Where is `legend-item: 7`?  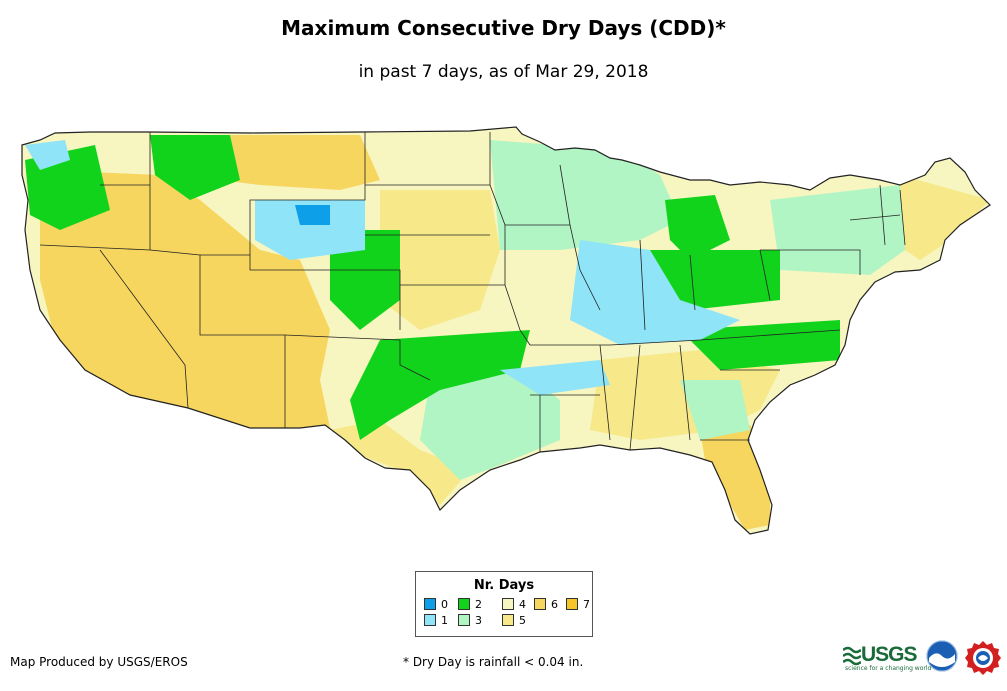 legend-item: 7 is located at coordinates (578, 604).